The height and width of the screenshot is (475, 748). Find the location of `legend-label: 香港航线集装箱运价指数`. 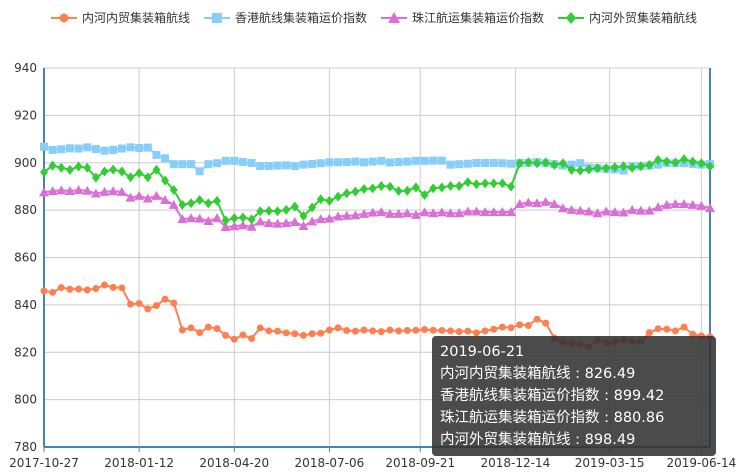

legend-label: 香港航线集装箱运价指数 is located at coordinates (300, 18).